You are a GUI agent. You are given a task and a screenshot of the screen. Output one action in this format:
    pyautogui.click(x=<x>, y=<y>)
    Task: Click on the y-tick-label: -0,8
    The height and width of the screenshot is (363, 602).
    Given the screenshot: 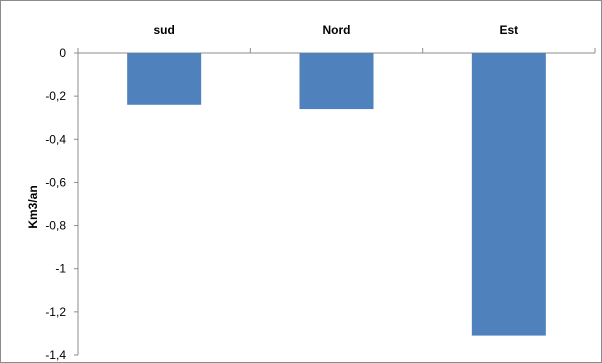 What is the action you would take?
    pyautogui.click(x=55, y=226)
    